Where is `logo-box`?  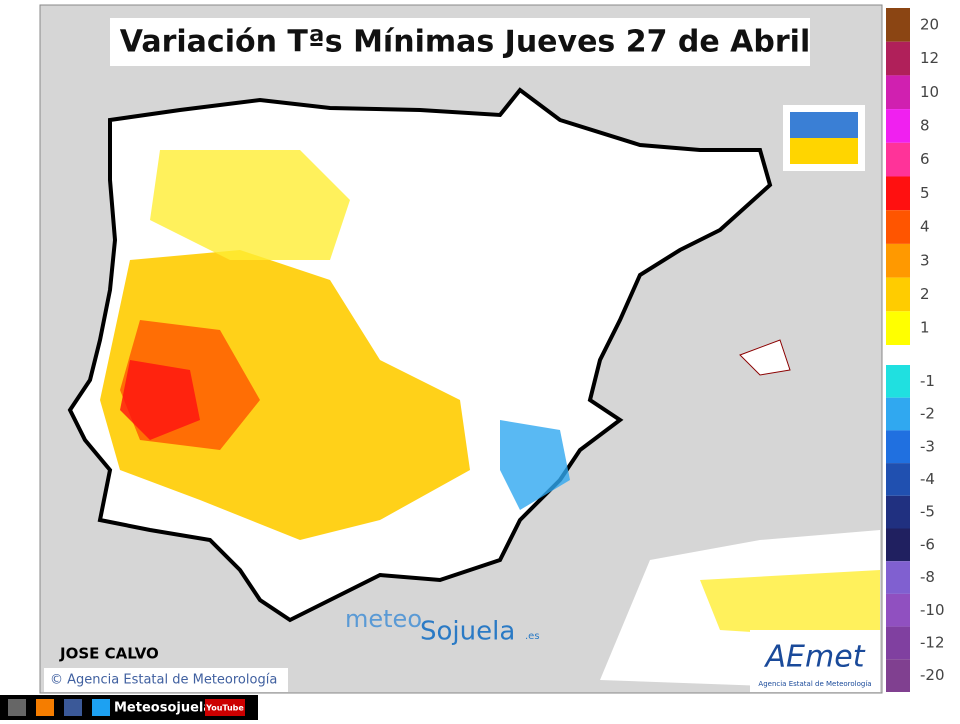
logo-box is located at coordinates (815, 661).